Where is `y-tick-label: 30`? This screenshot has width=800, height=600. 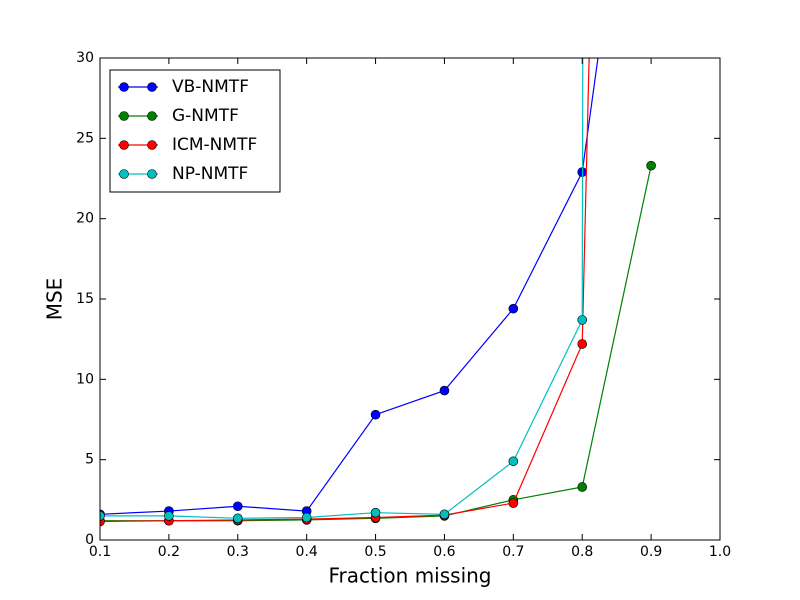
y-tick-label: 30 is located at coordinates (85, 58).